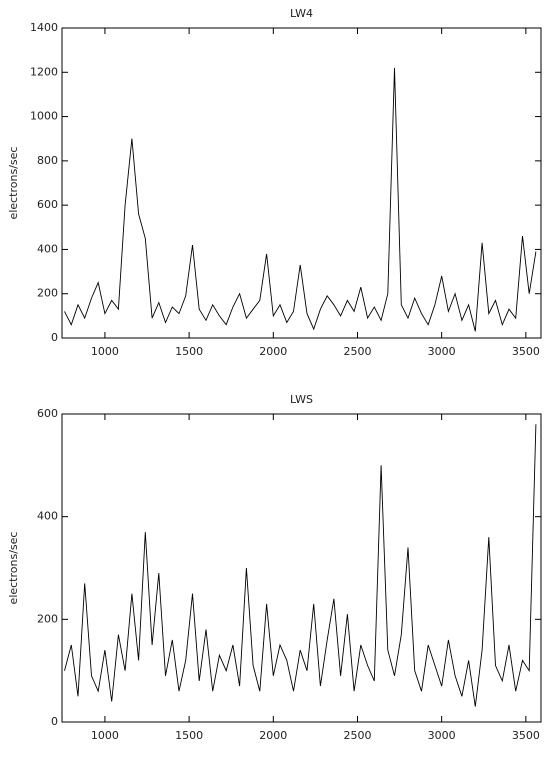 This screenshot has width=548, height=757. What do you see at coordinates (44, 27) in the screenshot?
I see `y-tick-label: 1400` at bounding box center [44, 27].